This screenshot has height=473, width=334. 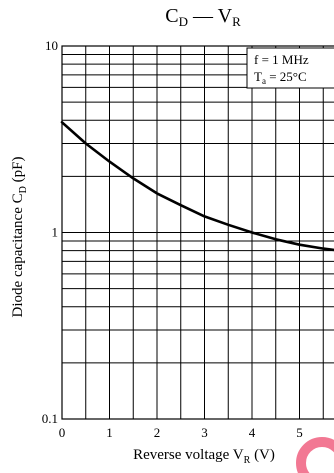 What do you see at coordinates (19, 237) in the screenshot?
I see `y-axis-label: Diode capacitance CD (pF)` at bounding box center [19, 237].